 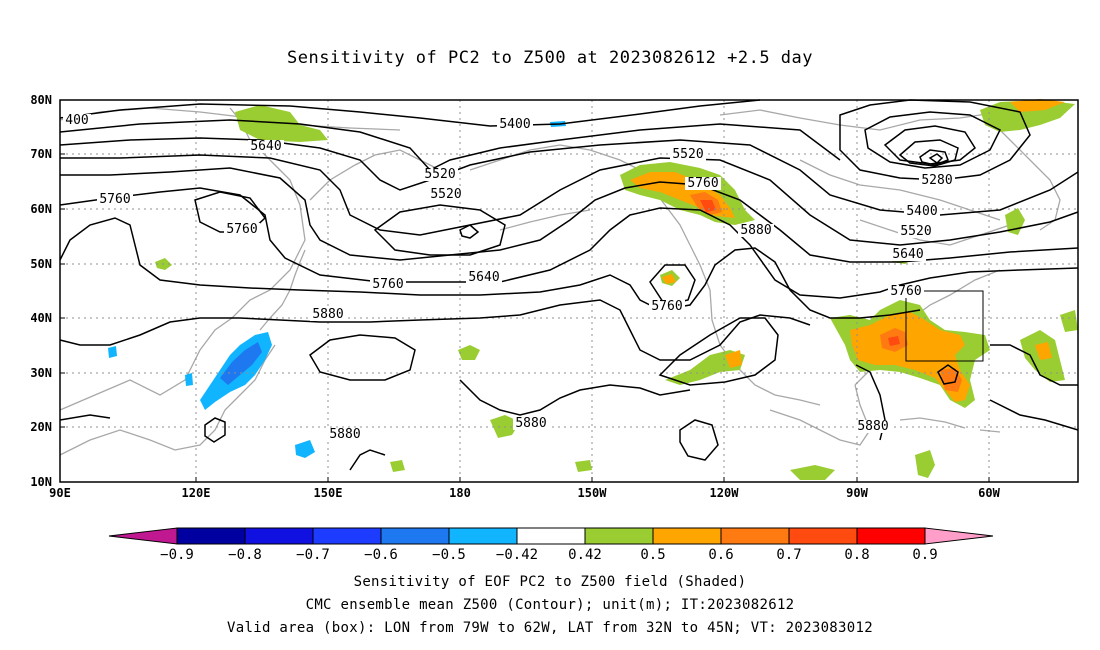 I want to click on lon-label: 90W, so click(x=857, y=493).